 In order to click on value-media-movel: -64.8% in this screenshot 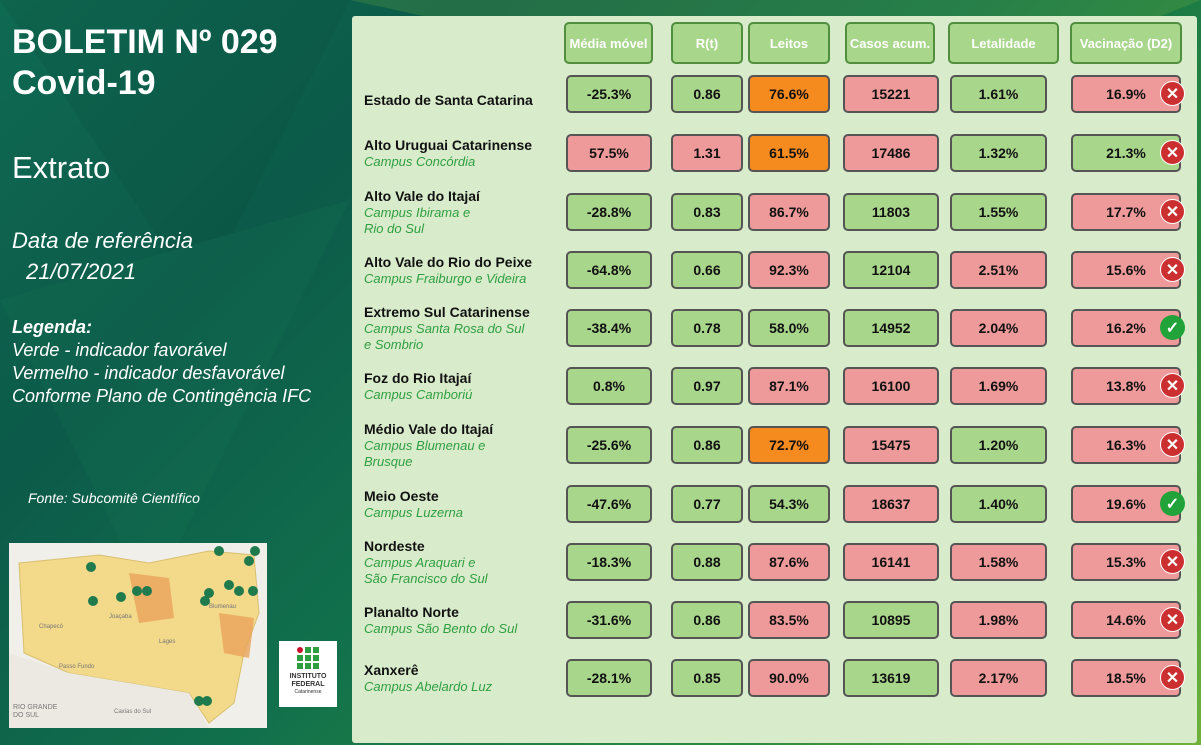, I will do `click(609, 270)`.